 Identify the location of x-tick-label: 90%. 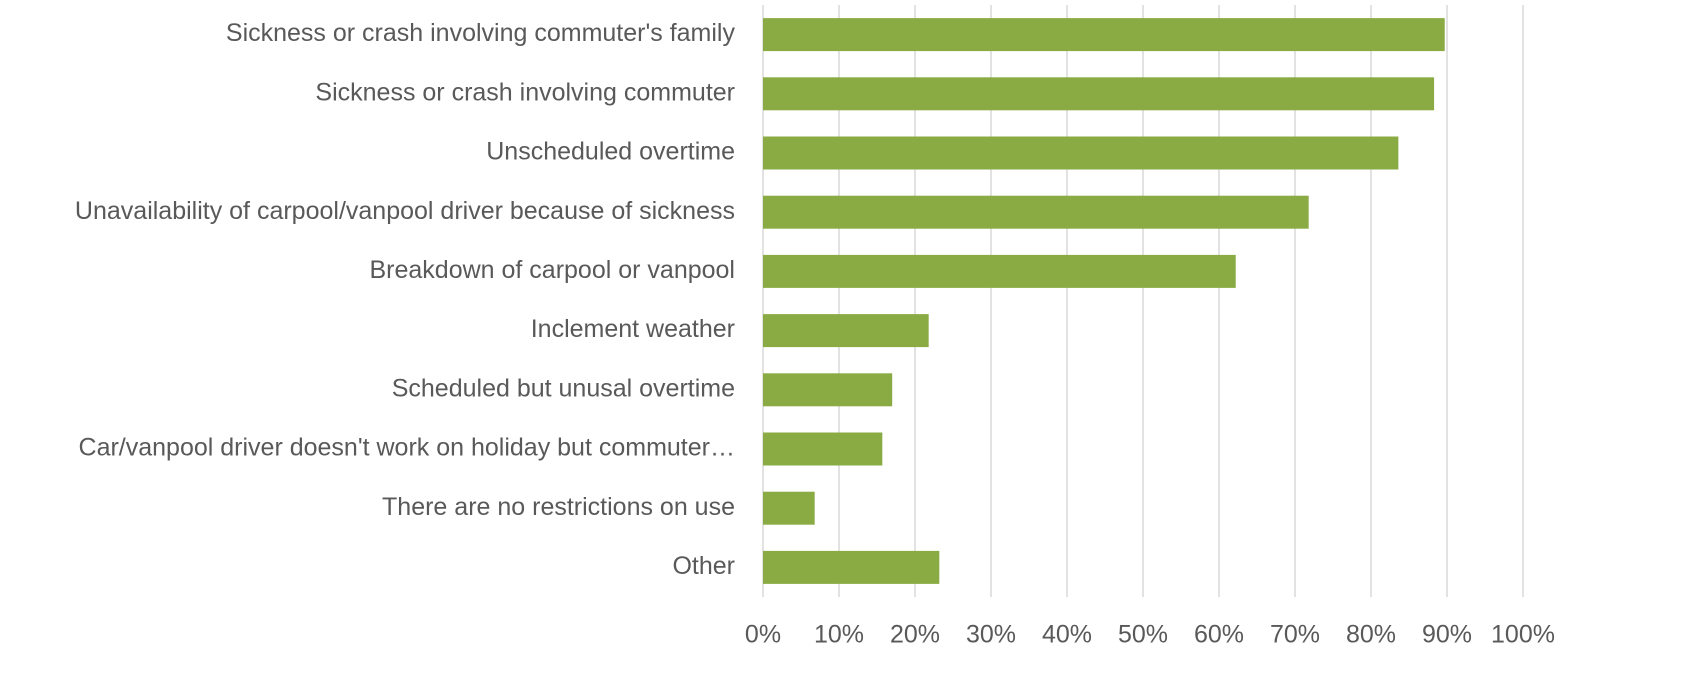
(1447, 635).